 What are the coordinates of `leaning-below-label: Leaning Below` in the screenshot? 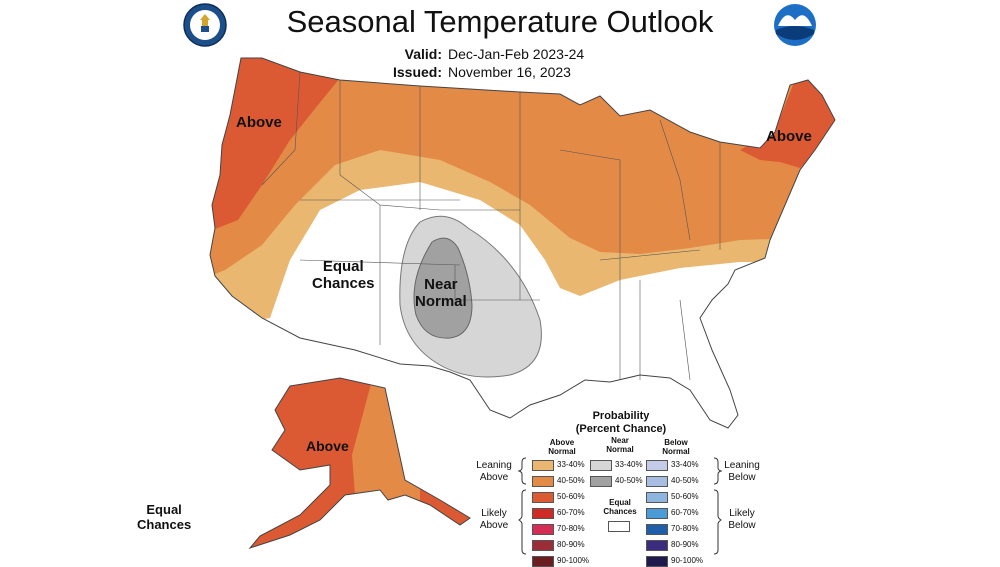 It's located at (742, 472).